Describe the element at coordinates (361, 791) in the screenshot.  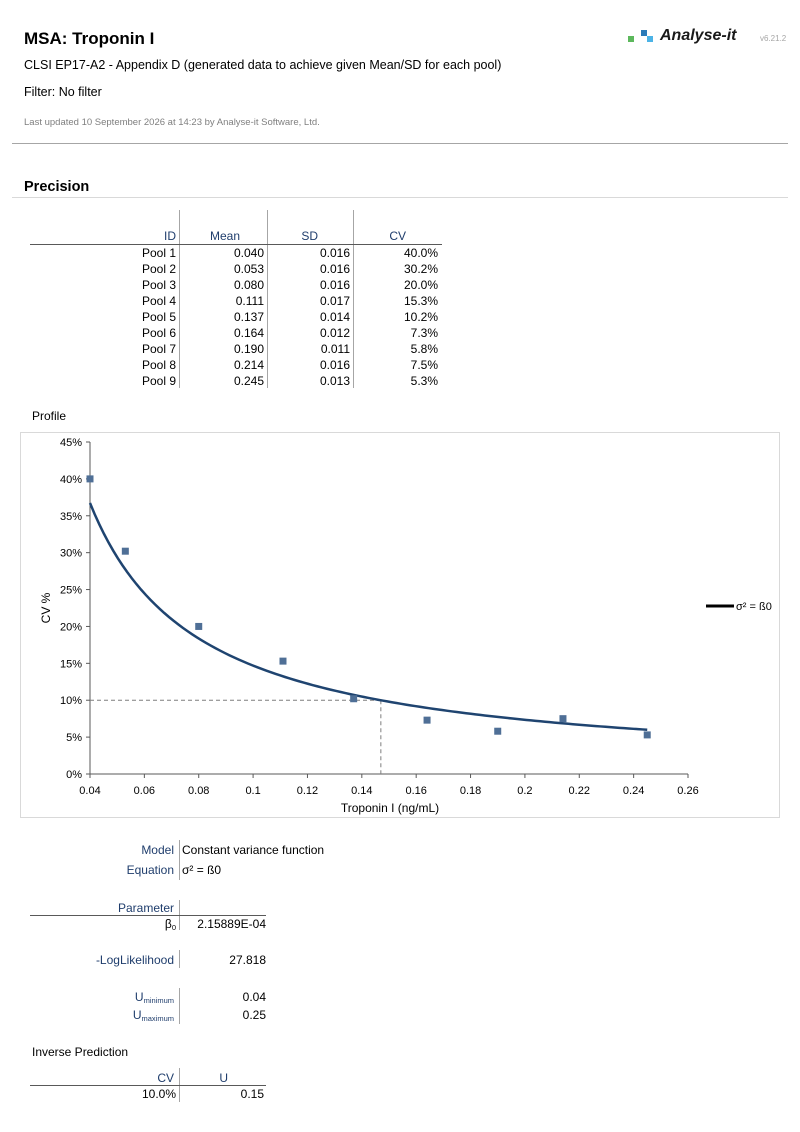
I see `x-tick-label: 0.14` at that location.